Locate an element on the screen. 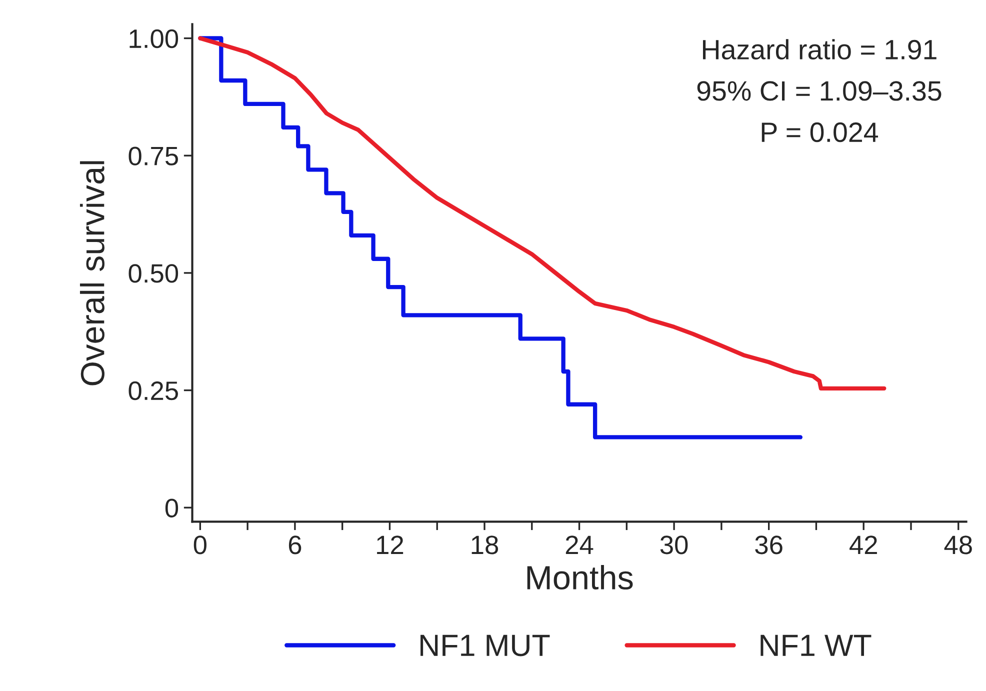 The width and height of the screenshot is (986, 691). annotation: 95% CI = 1.09–3.35 is located at coordinates (819, 91).